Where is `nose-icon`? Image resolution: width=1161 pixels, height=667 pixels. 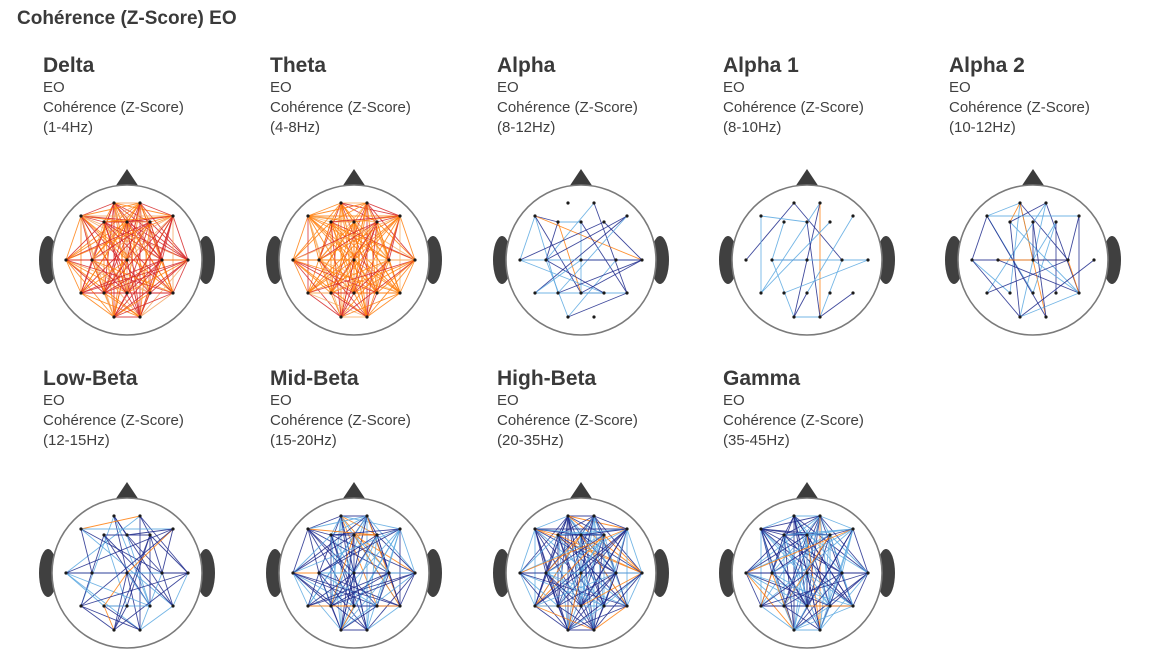 nose-icon is located at coordinates (807, 178).